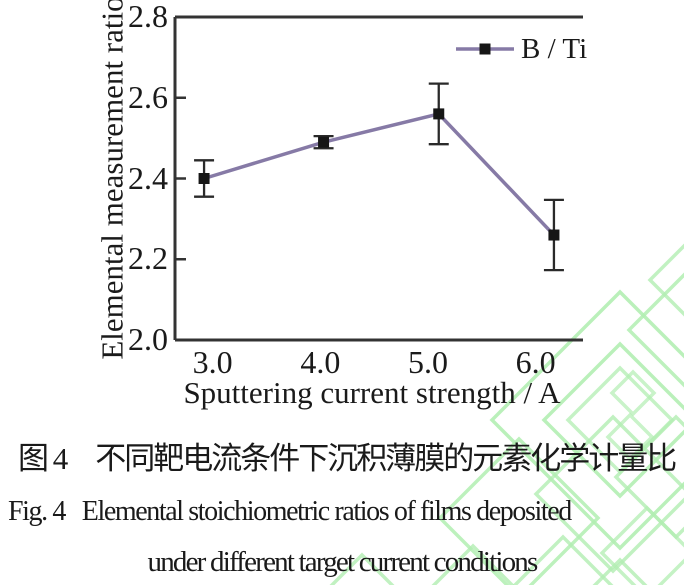  Describe the element at coordinates (212, 362) in the screenshot. I see `x-tick-label: 3.0` at that location.